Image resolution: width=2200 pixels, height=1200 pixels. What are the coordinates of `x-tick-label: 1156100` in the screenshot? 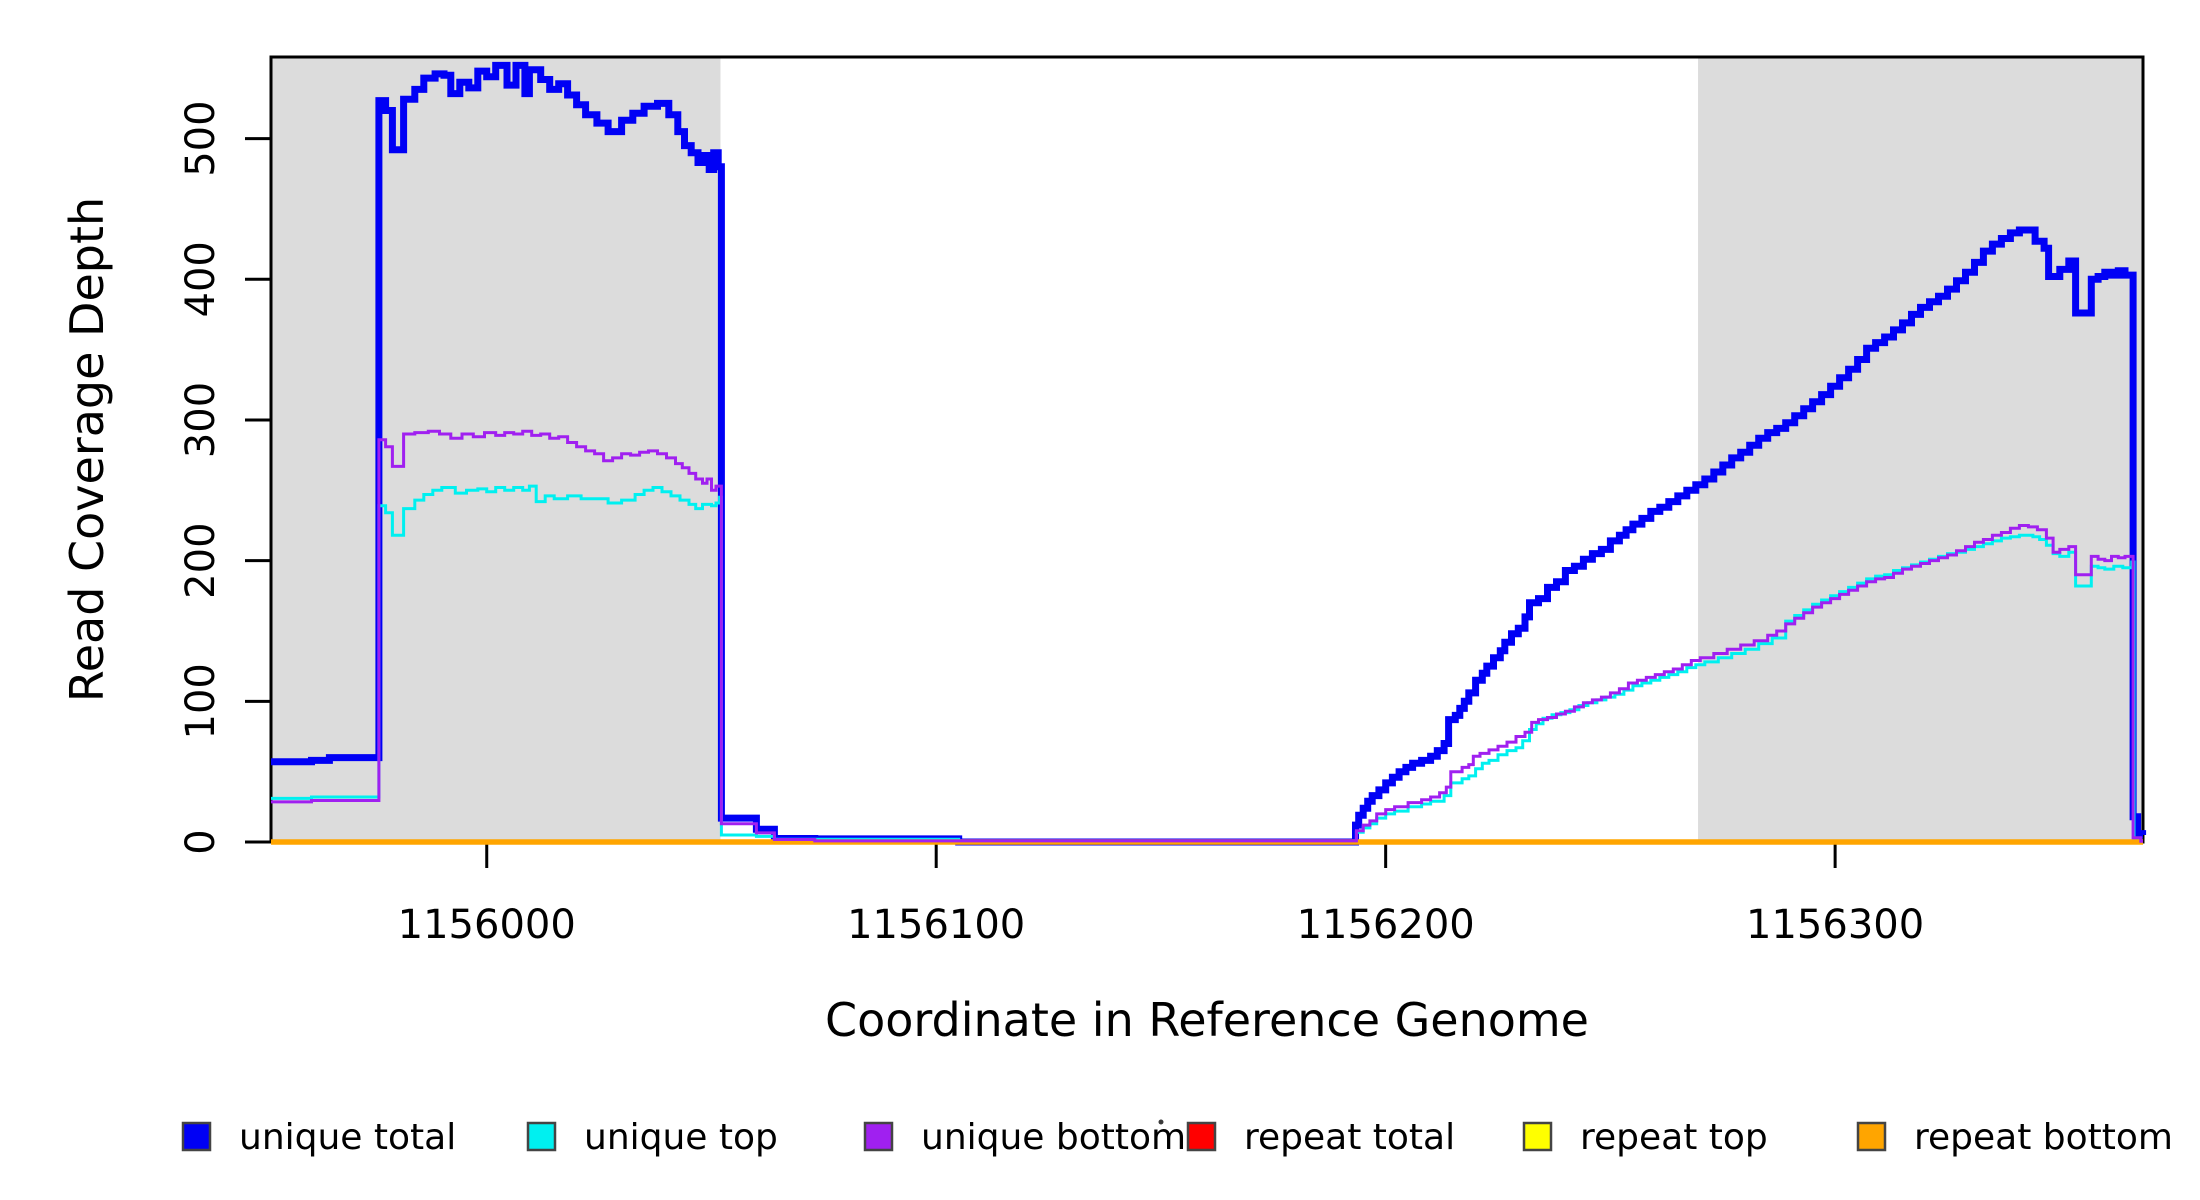 It's located at (936, 925).